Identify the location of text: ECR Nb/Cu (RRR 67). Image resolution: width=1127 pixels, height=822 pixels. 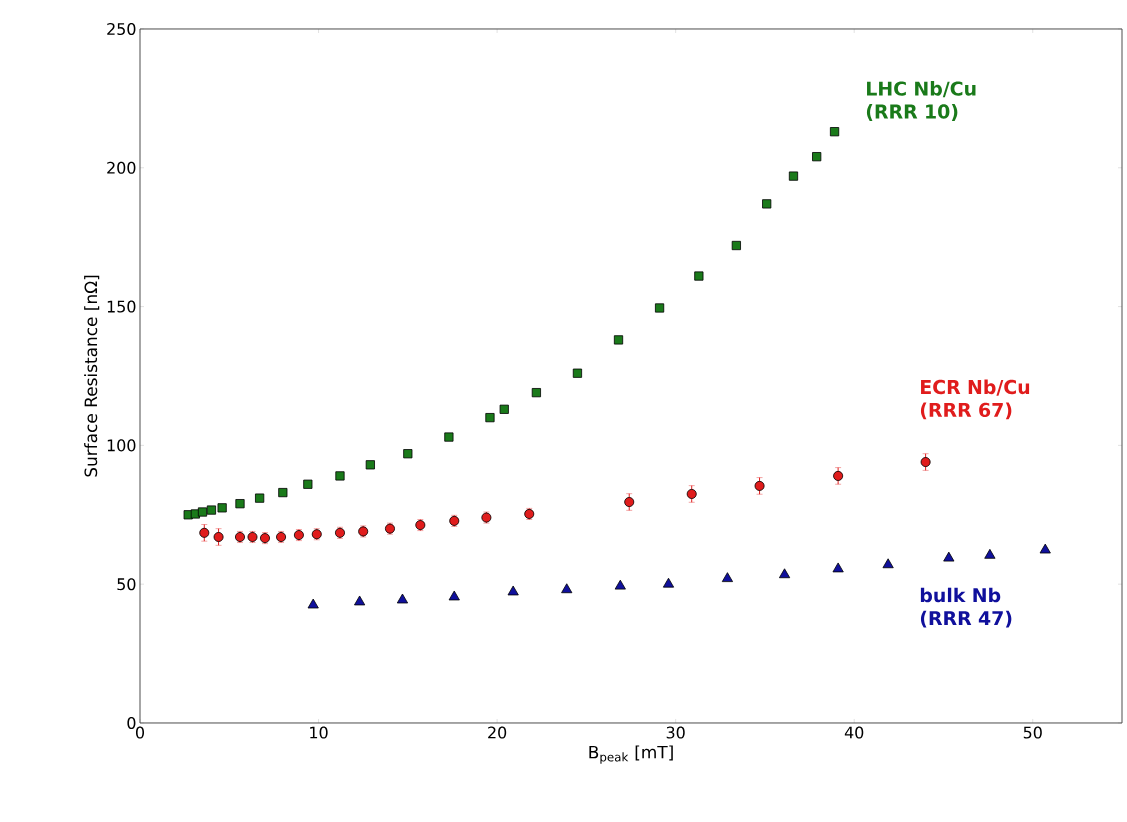
(975, 399).